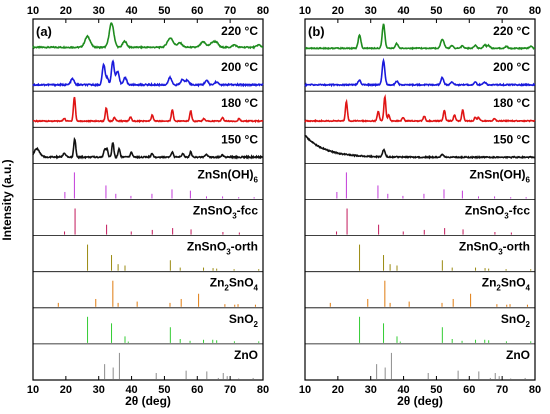  I want to click on panel-label: (a), so click(44, 31).